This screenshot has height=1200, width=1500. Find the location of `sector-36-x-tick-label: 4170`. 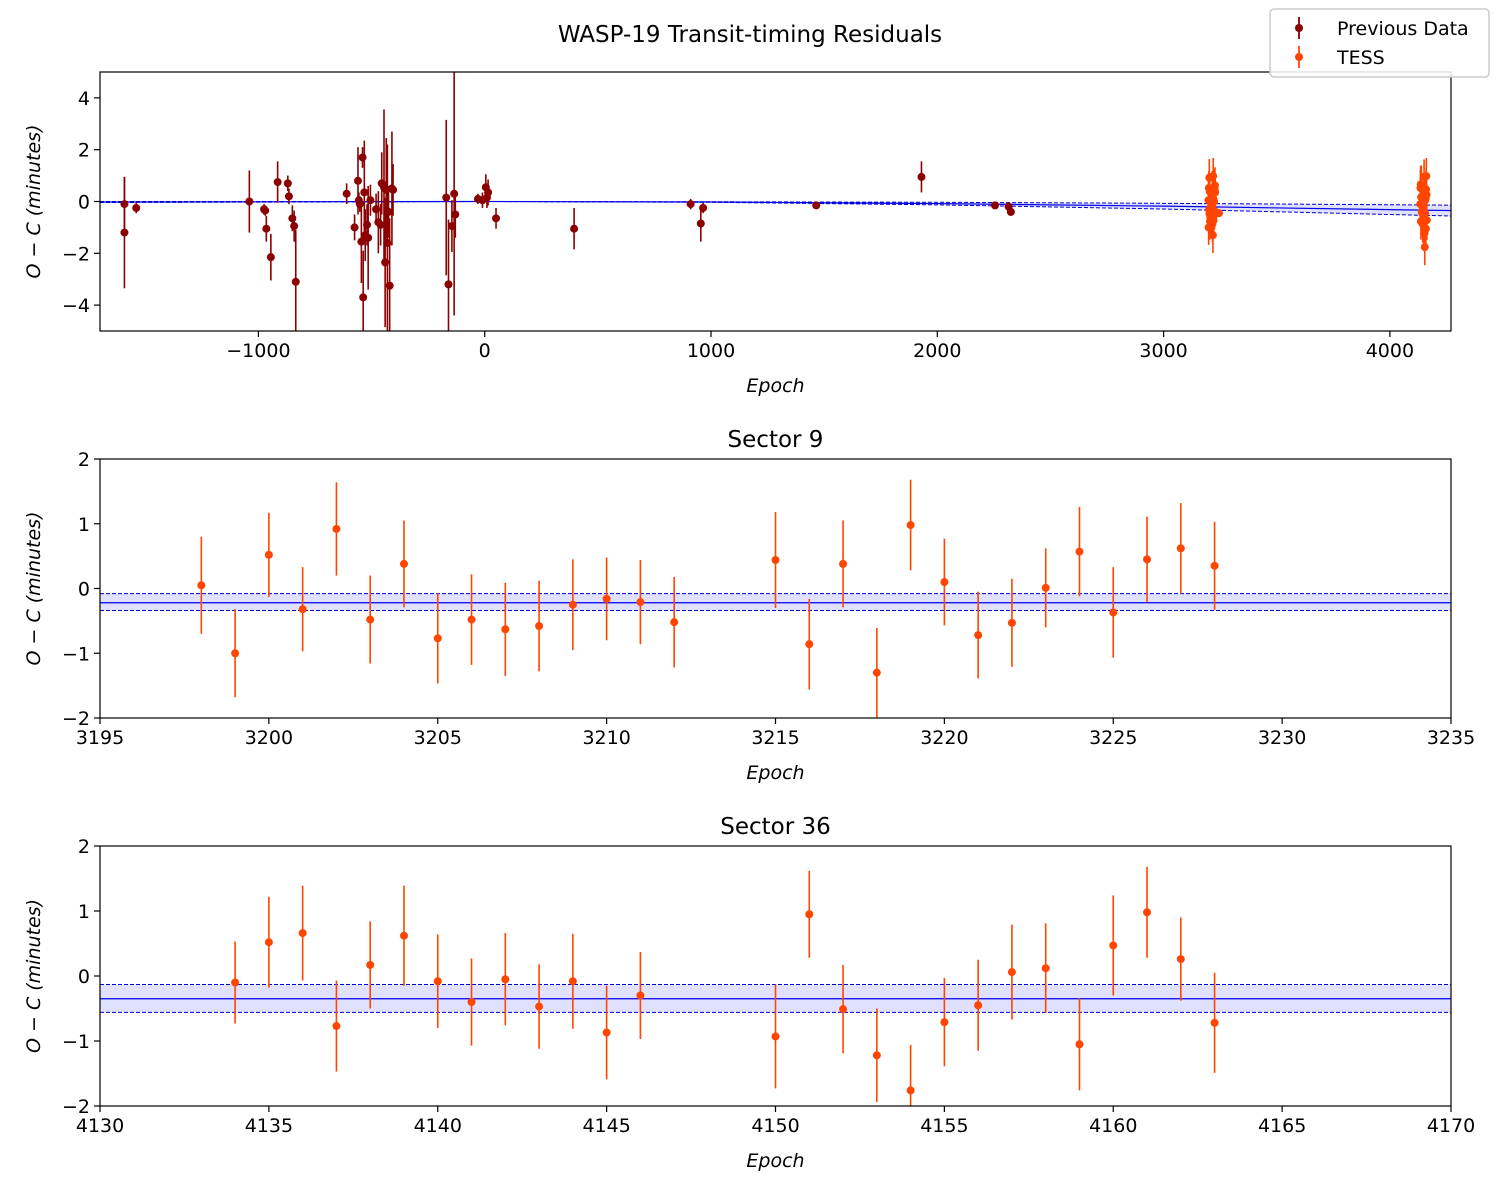

sector-36-x-tick-label: 4170 is located at coordinates (1451, 1126).